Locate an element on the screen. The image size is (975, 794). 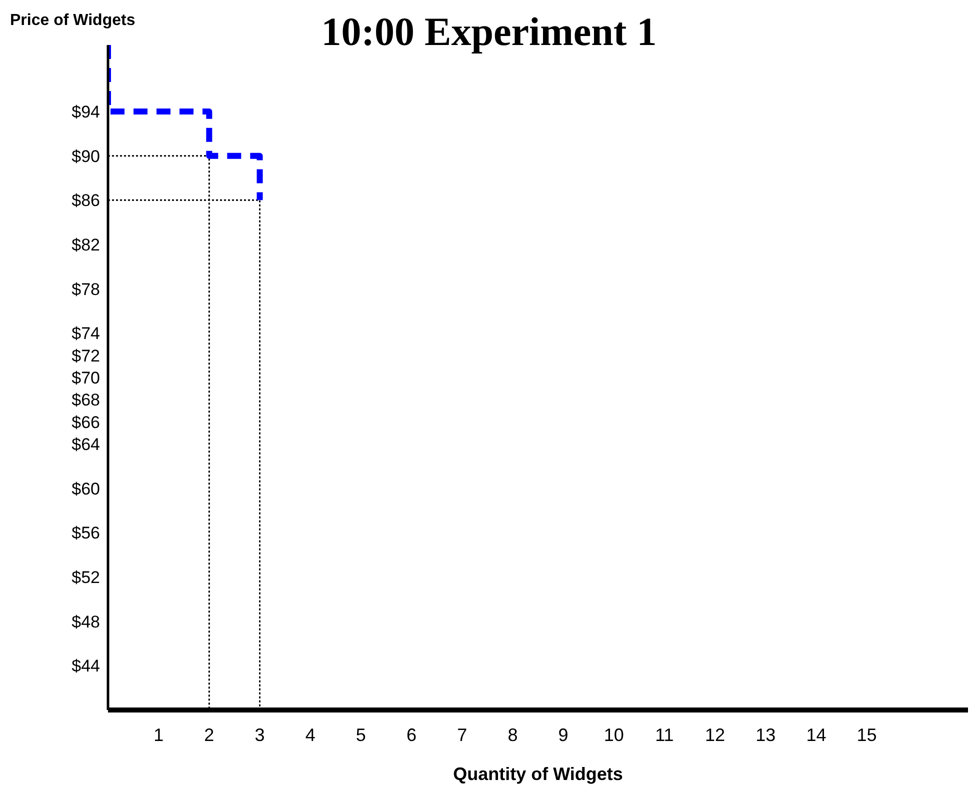
x-tick-label: 15 is located at coordinates (866, 734).